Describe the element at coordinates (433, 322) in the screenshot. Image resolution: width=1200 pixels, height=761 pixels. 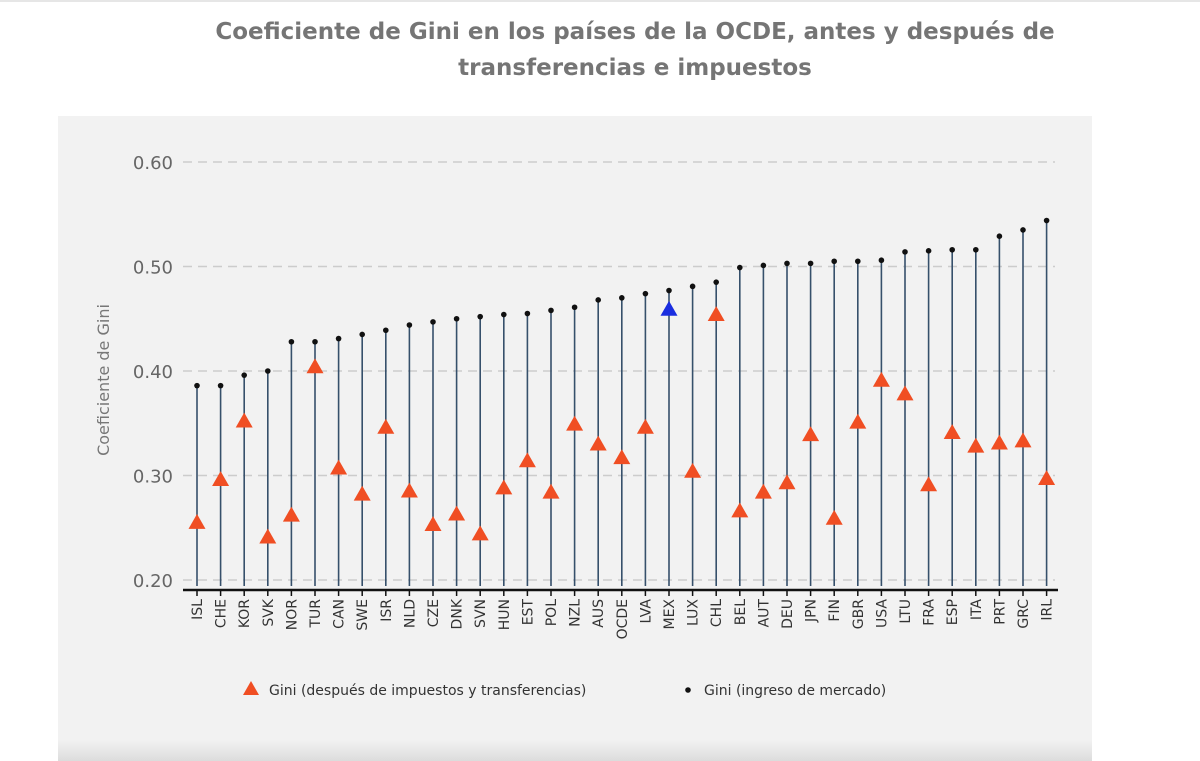
I see `market-point-cze` at that location.